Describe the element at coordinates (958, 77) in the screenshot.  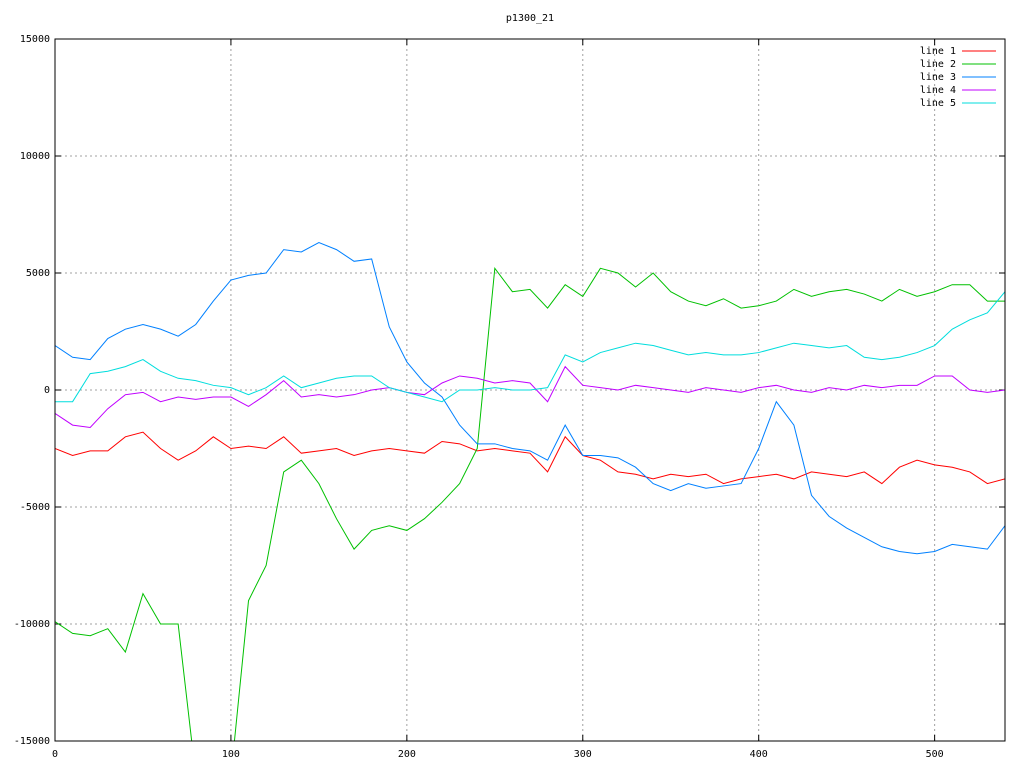
I see `legend: line 1 line 2 line 3 line 4 line 5` at that location.